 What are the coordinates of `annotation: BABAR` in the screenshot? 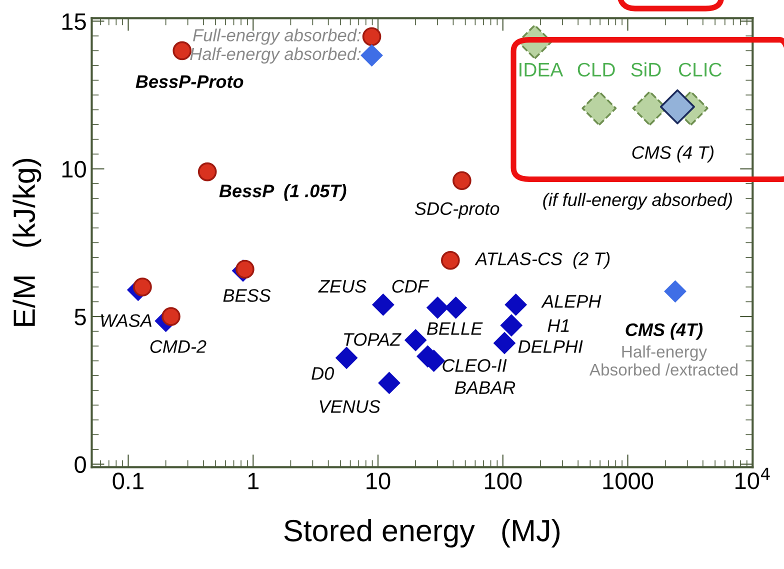 It's located at (485, 387).